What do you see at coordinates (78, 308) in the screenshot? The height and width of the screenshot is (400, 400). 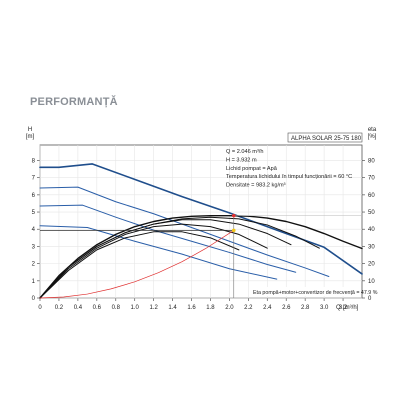 I see `x-tick-label: 0.4` at bounding box center [78, 308].